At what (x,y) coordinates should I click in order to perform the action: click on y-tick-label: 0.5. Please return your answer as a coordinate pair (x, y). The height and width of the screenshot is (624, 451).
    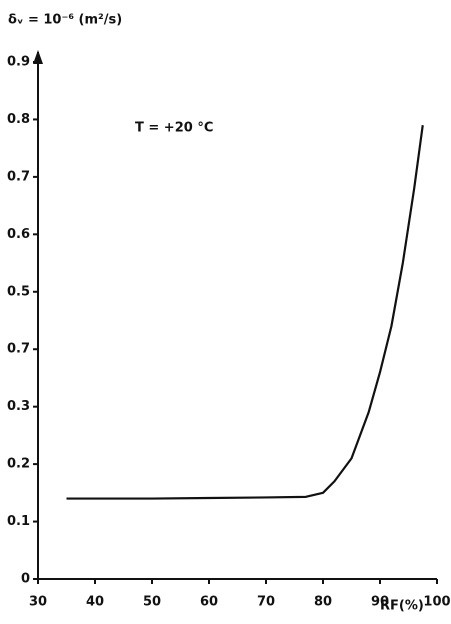
    Looking at the image, I should click on (18, 291).